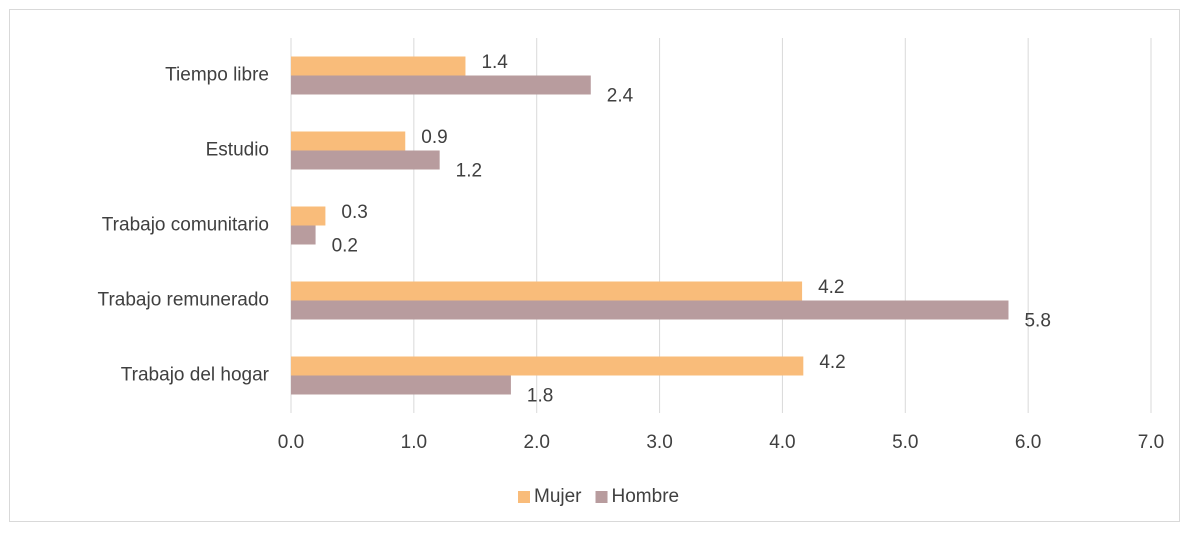 This screenshot has height=536, width=1189. I want to click on y-tick-label: Trabajo comunitario, so click(185, 225).